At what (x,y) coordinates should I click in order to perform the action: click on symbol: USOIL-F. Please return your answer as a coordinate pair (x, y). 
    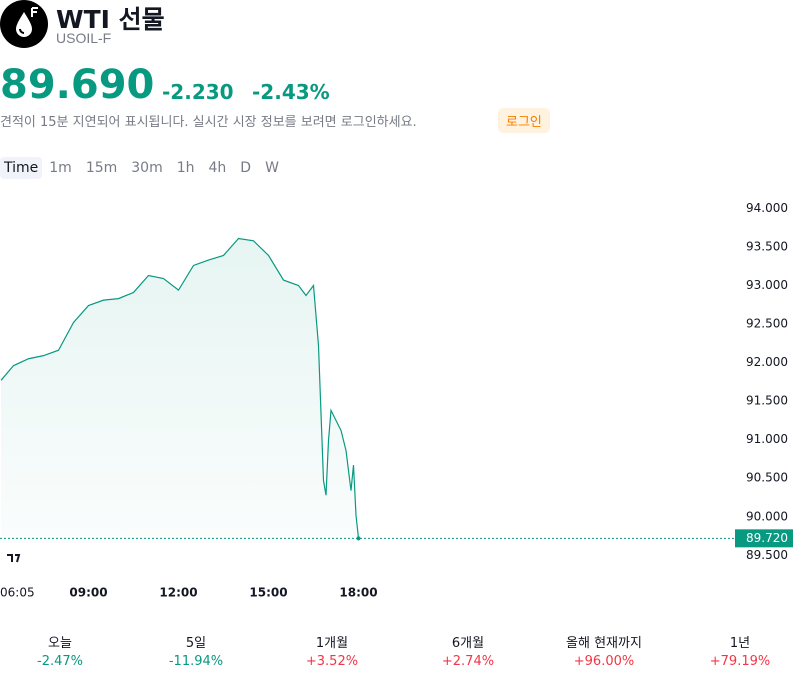
    Looking at the image, I should click on (84, 38).